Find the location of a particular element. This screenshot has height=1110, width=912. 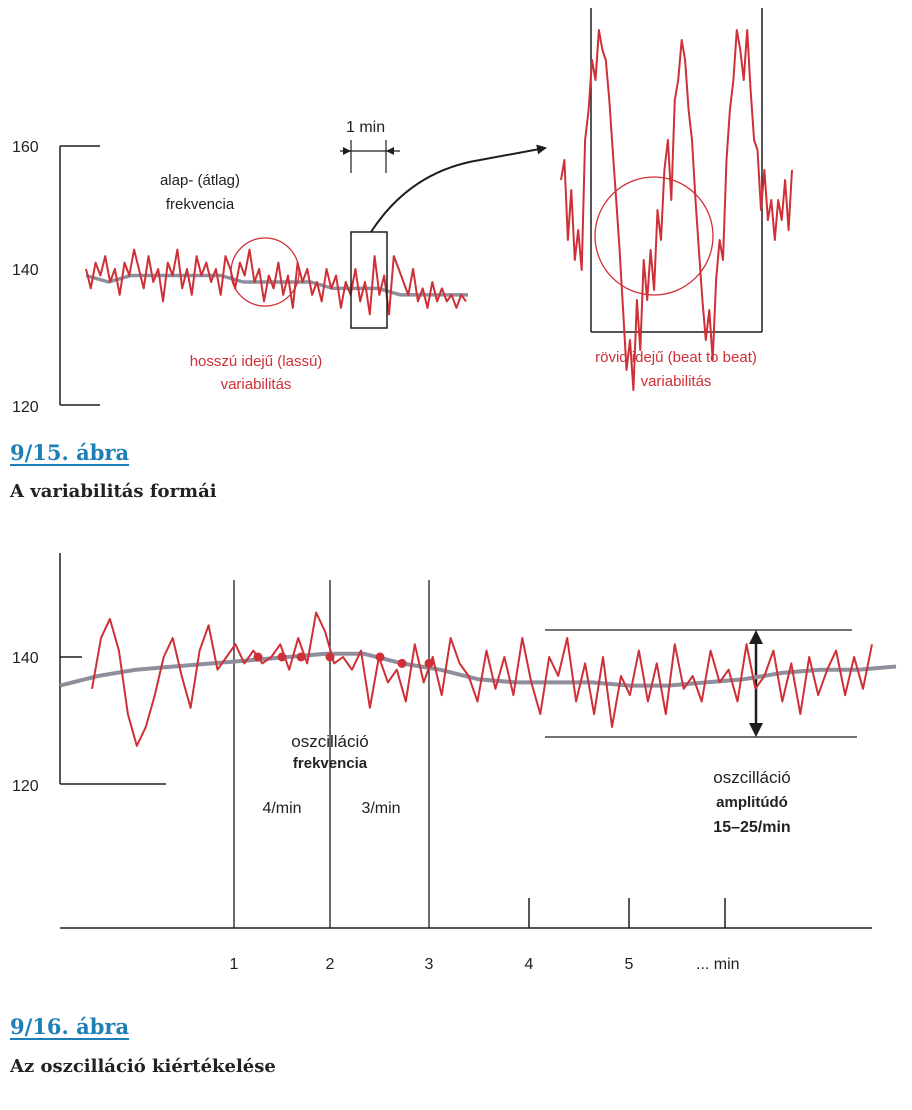

short-variability-label-line2: variabilitás is located at coordinates (676, 381).